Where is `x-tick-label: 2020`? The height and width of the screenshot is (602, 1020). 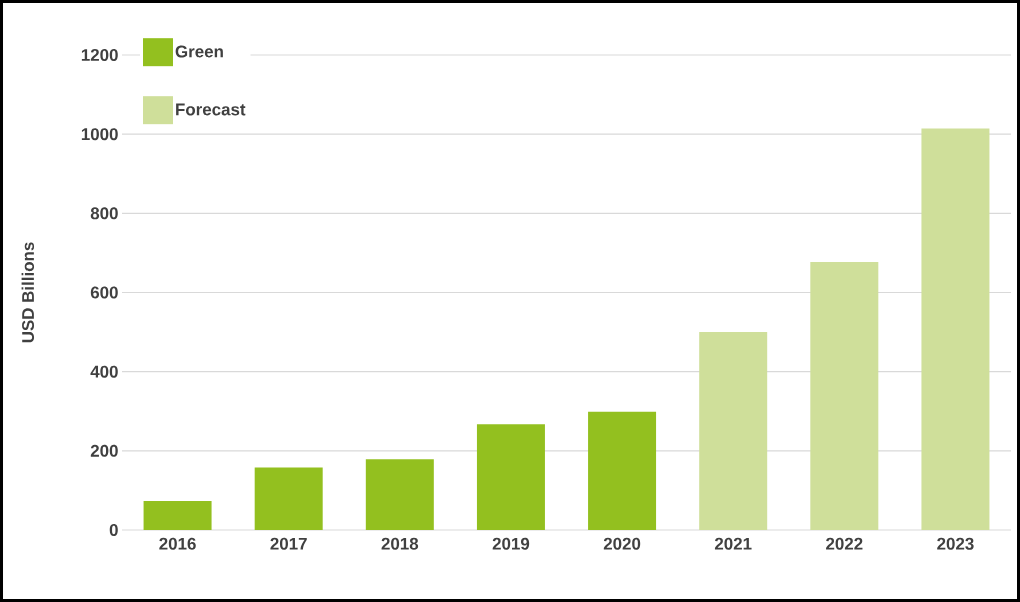 x-tick-label: 2020 is located at coordinates (622, 543).